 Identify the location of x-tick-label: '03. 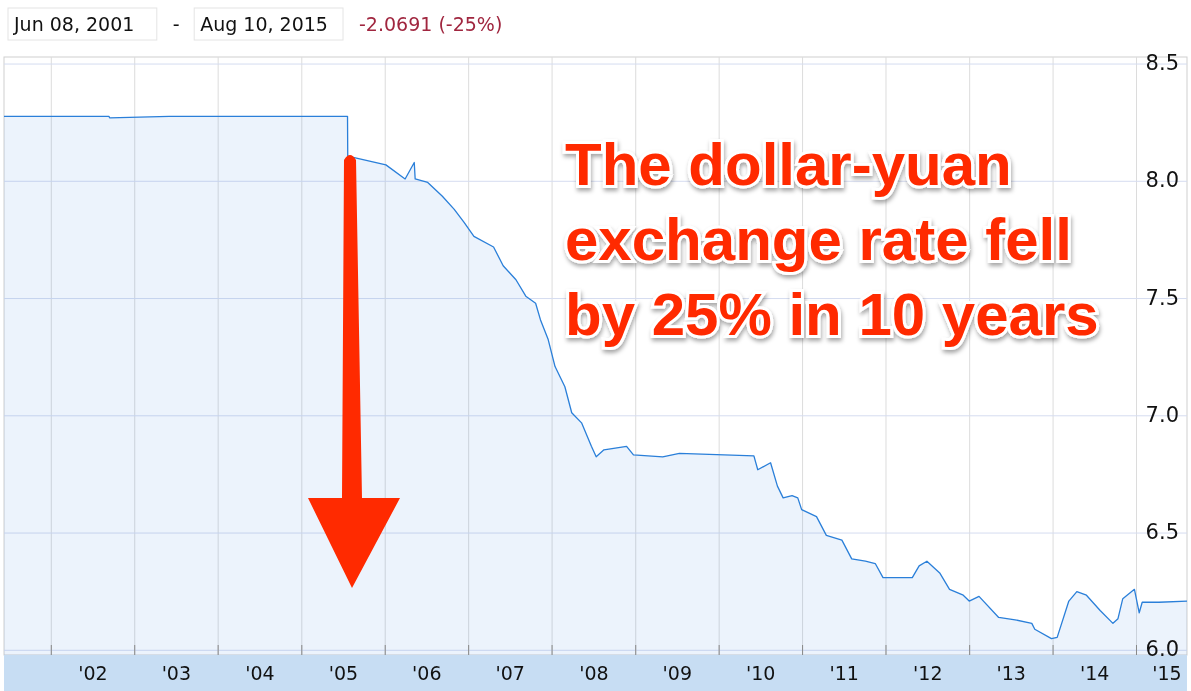
(176, 673).